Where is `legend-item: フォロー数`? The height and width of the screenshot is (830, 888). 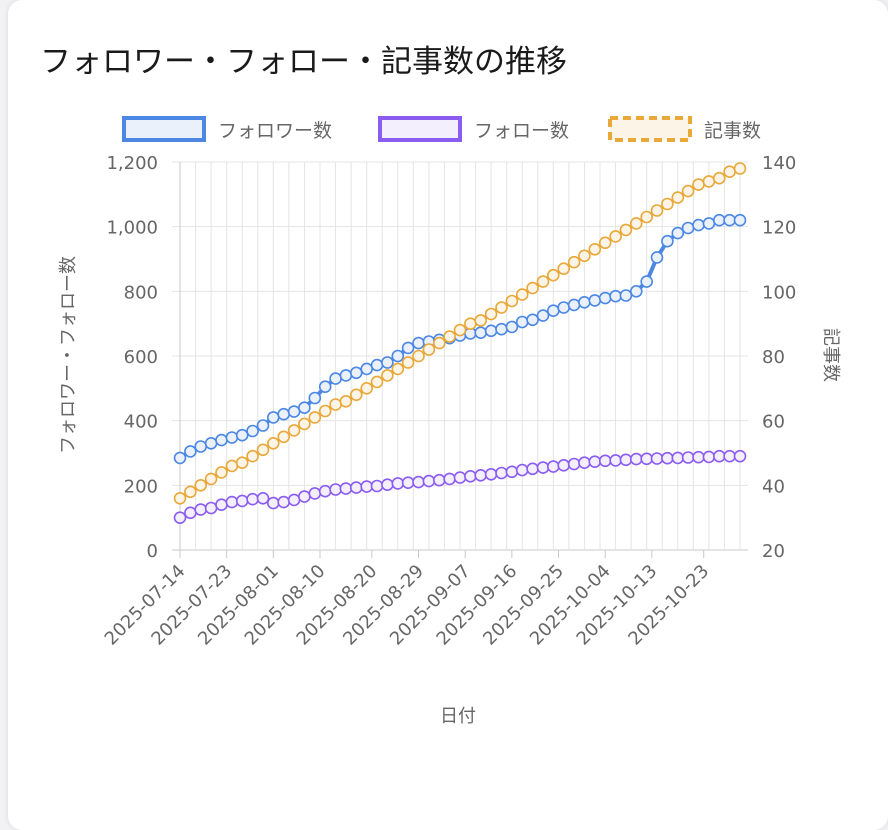
legend-item: フォロー数 is located at coordinates (473, 129).